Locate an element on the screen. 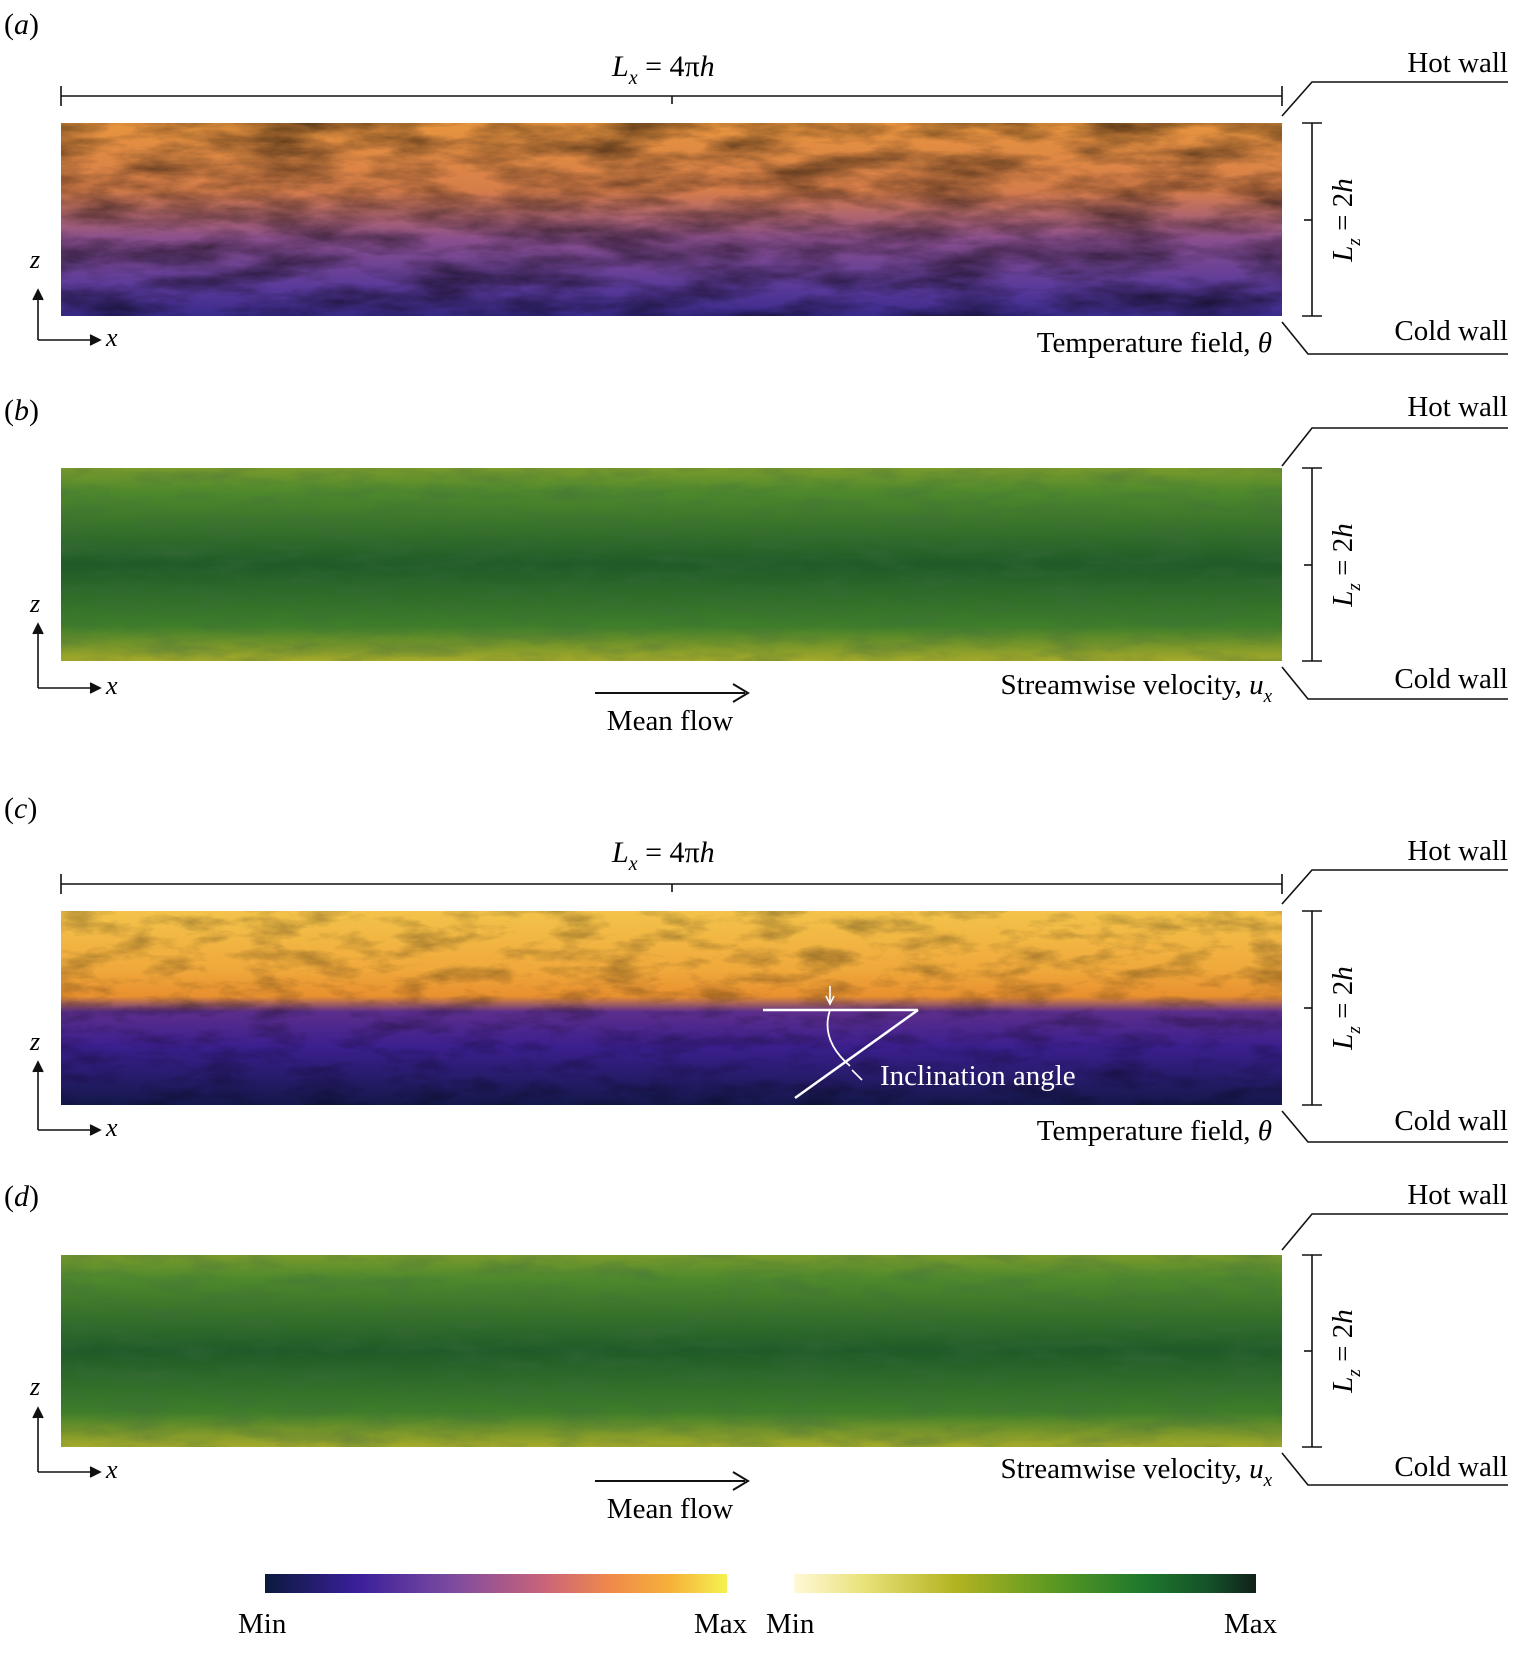 This screenshot has height=1653, width=1519. lz-dimension-a is located at coordinates (1312, 219).